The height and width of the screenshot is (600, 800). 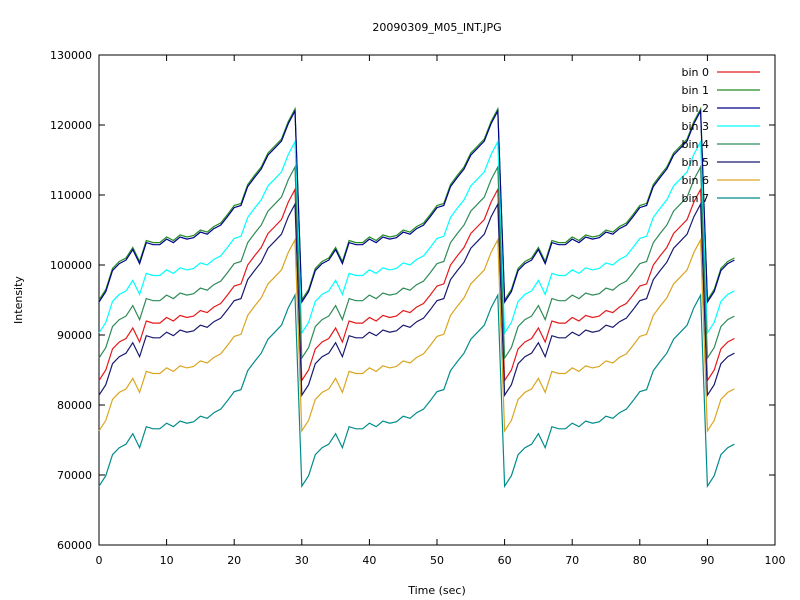 What do you see at coordinates (302, 560) in the screenshot?
I see `x-tick-label: 30` at bounding box center [302, 560].